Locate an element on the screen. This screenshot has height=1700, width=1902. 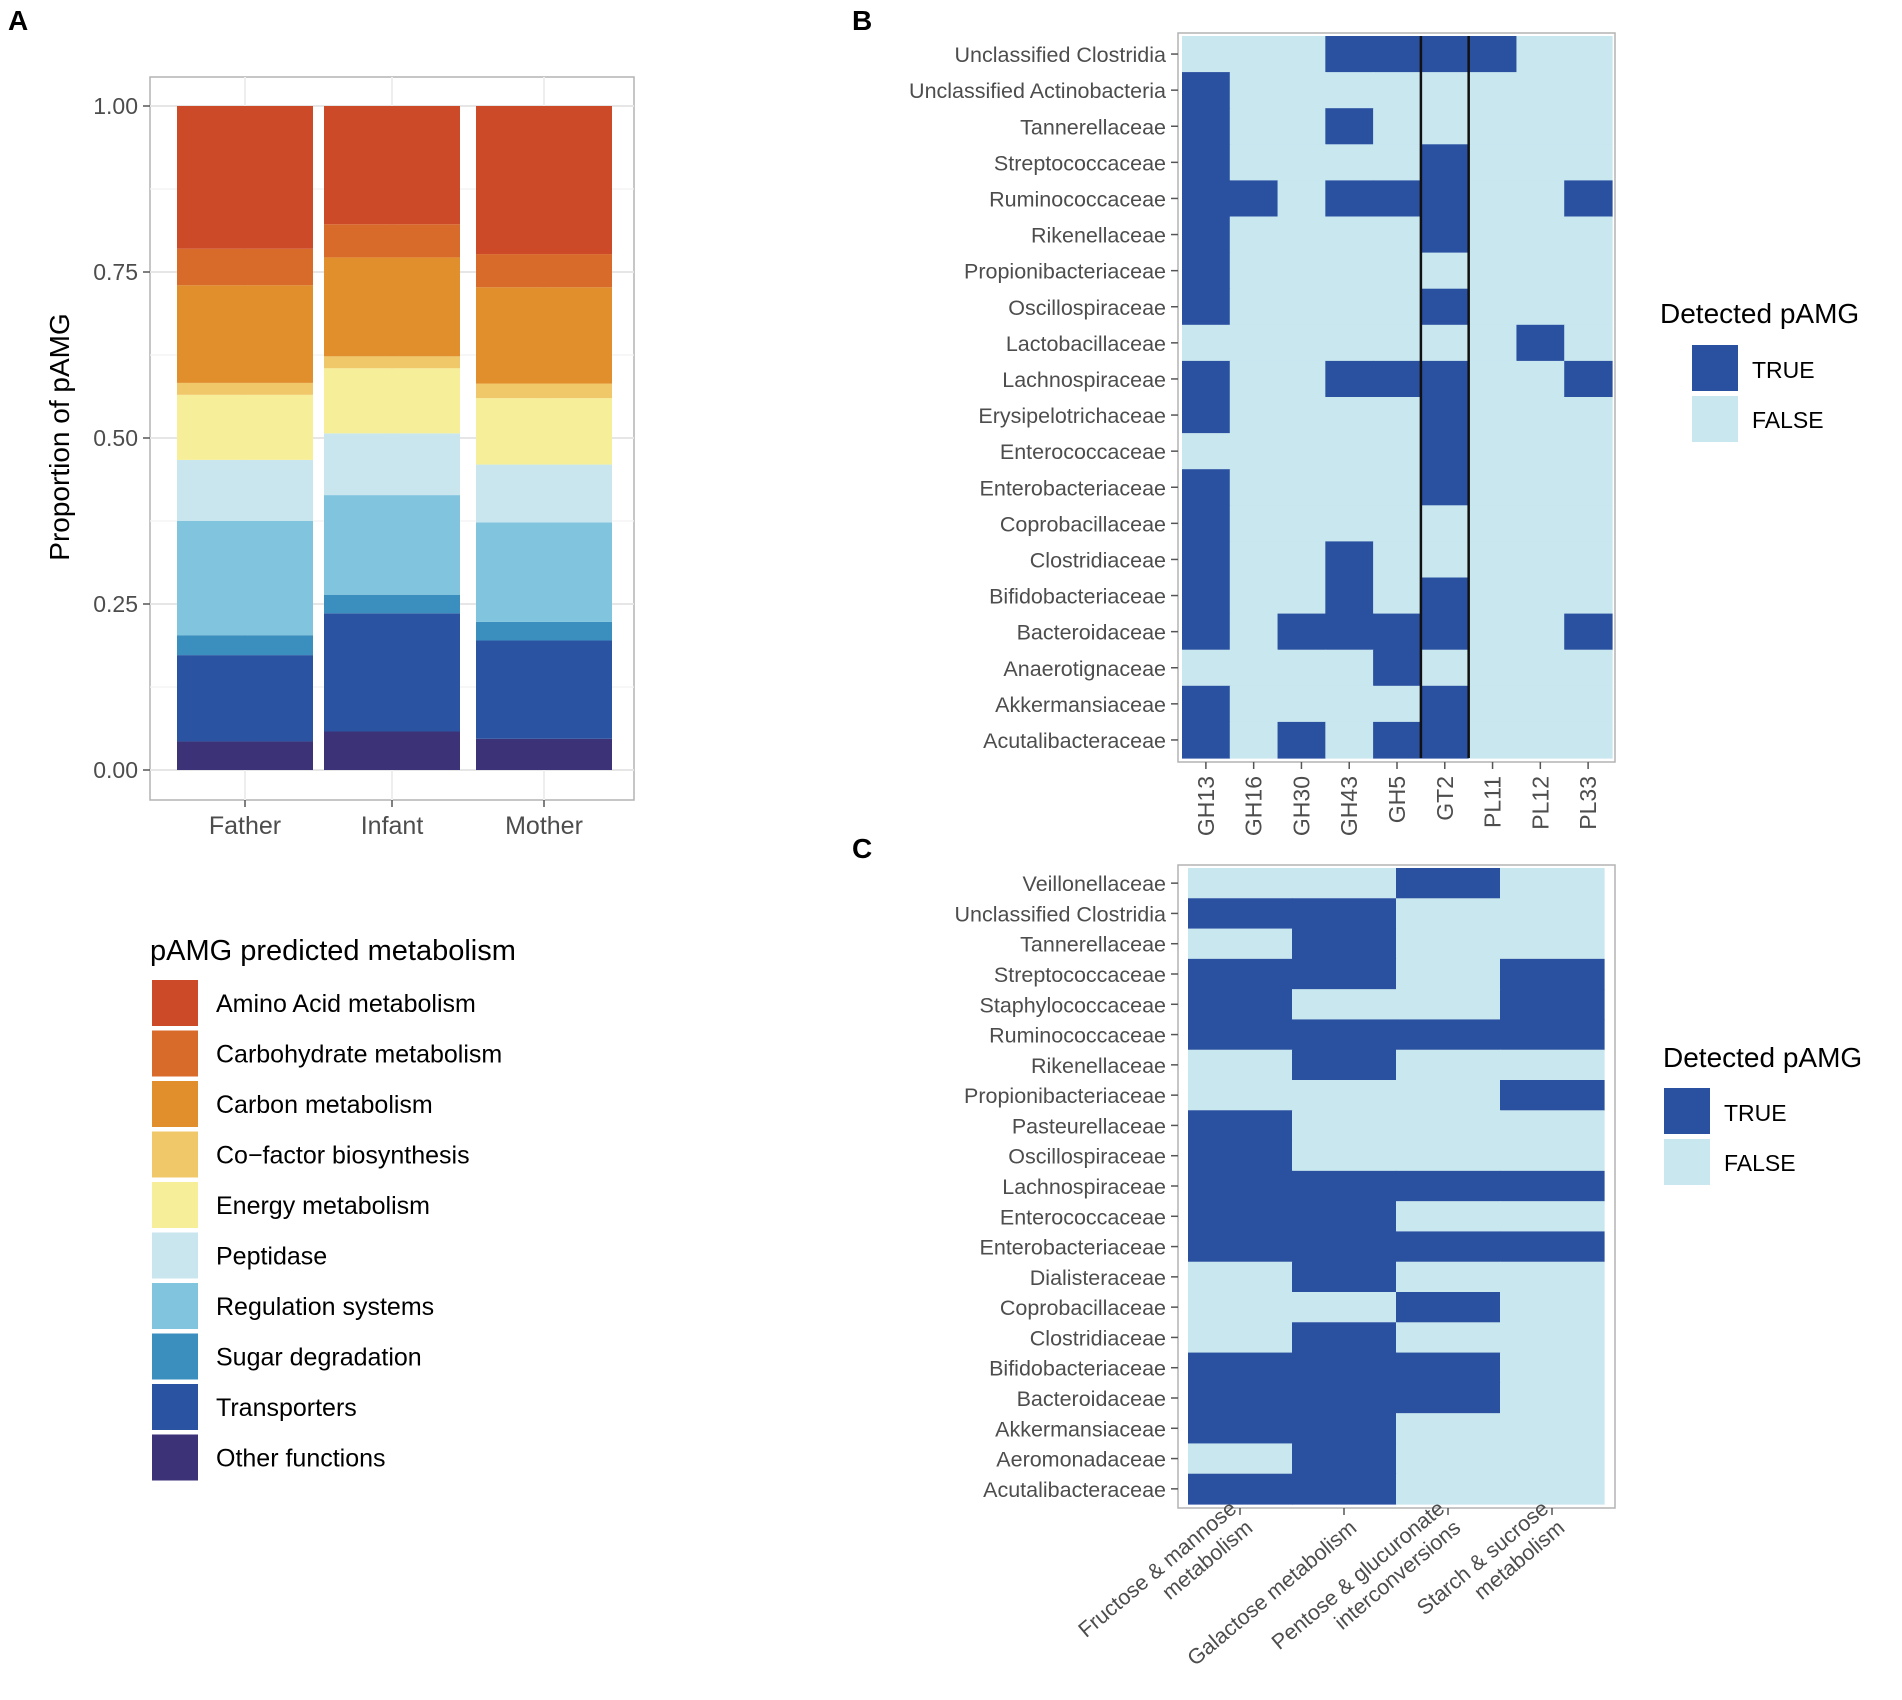
panel-a-x-axis: Father Infant Mother is located at coordinates (396, 820).